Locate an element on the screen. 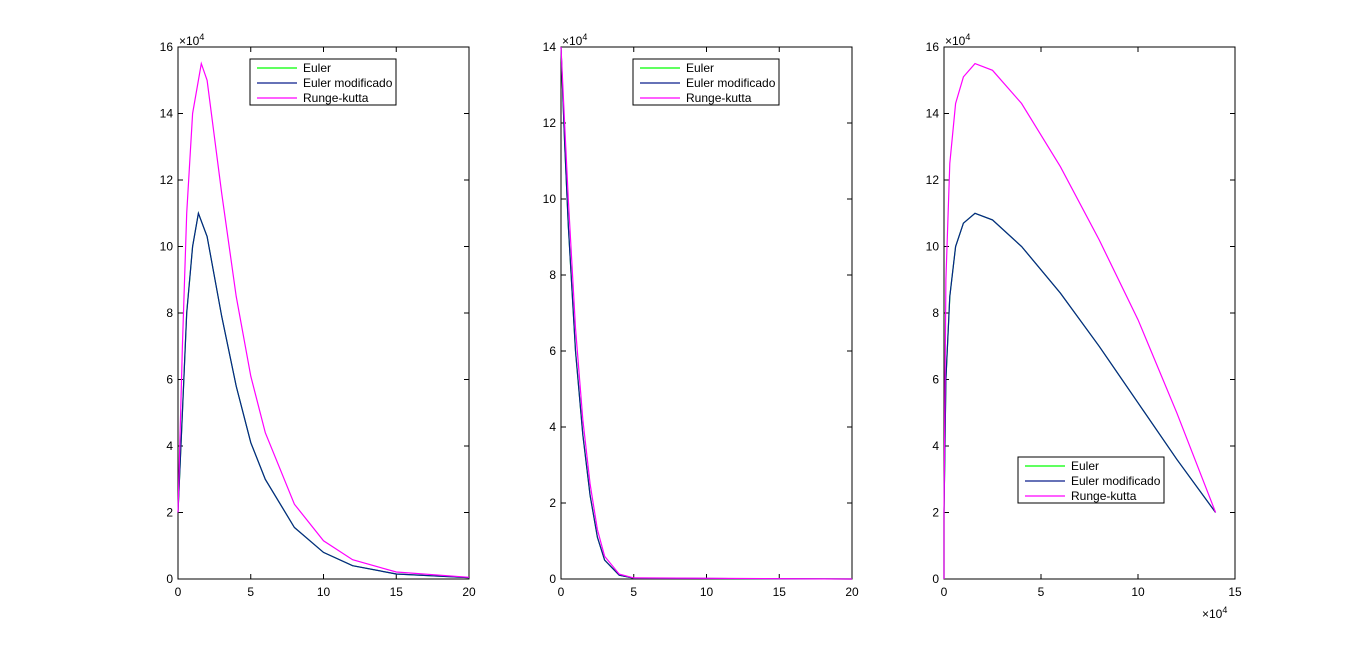 The image size is (1366, 652). x-multiplier: ×10 is located at coordinates (1212, 614).